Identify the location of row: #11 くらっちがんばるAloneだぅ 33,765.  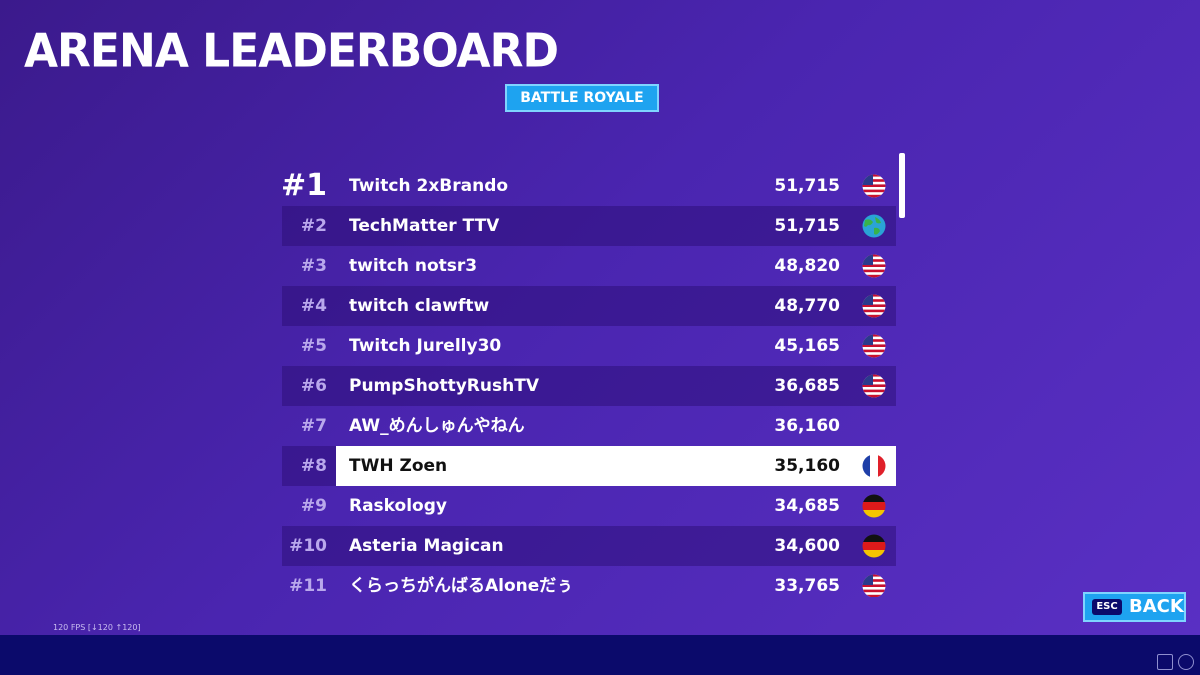
(589, 581).